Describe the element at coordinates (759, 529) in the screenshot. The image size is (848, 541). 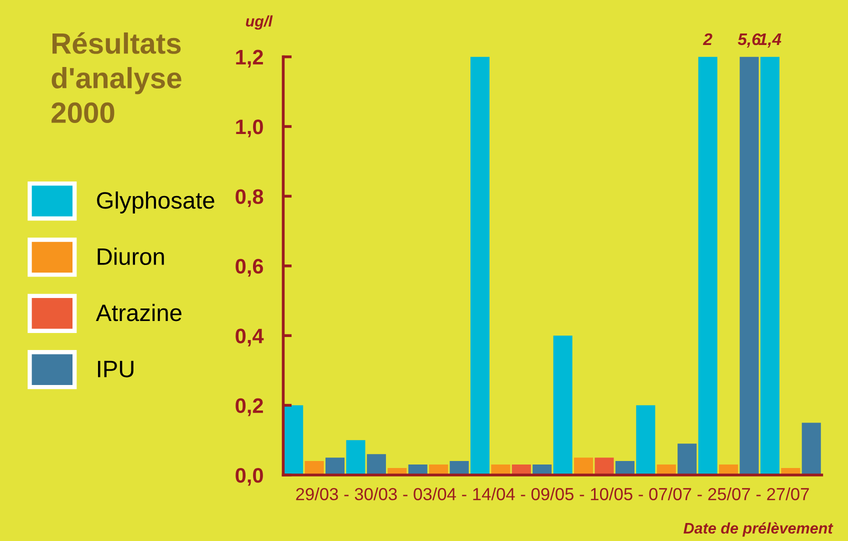
I see `x-axis-title: Date de prélèvement` at that location.